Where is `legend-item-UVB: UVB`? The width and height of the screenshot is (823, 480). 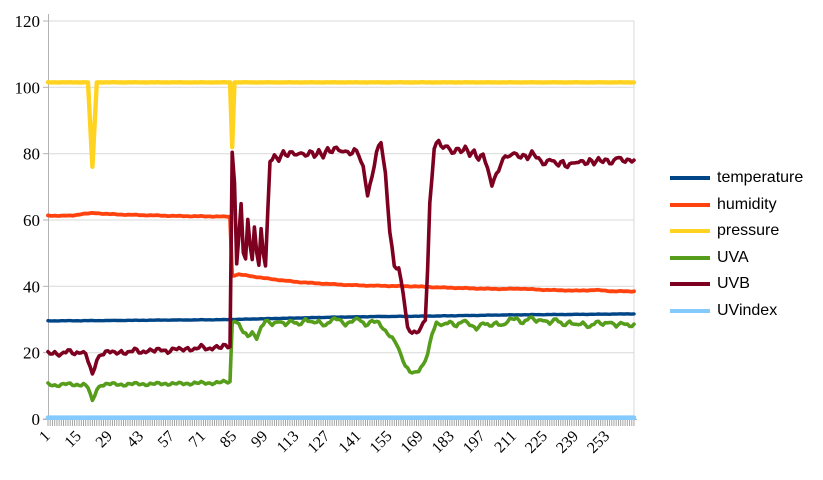
legend-item-UVB: UVB is located at coordinates (736, 284).